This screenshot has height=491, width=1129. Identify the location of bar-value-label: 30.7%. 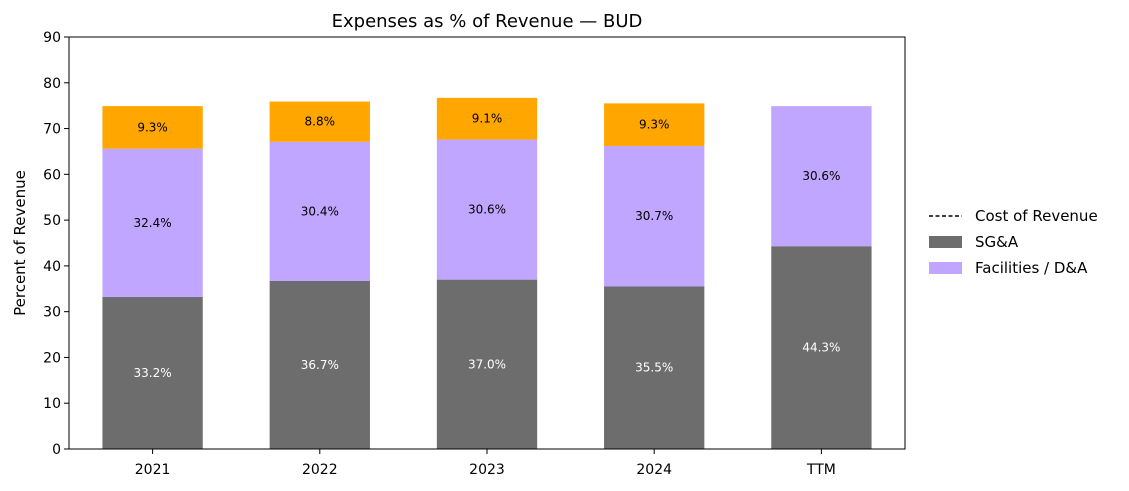
(654, 216).